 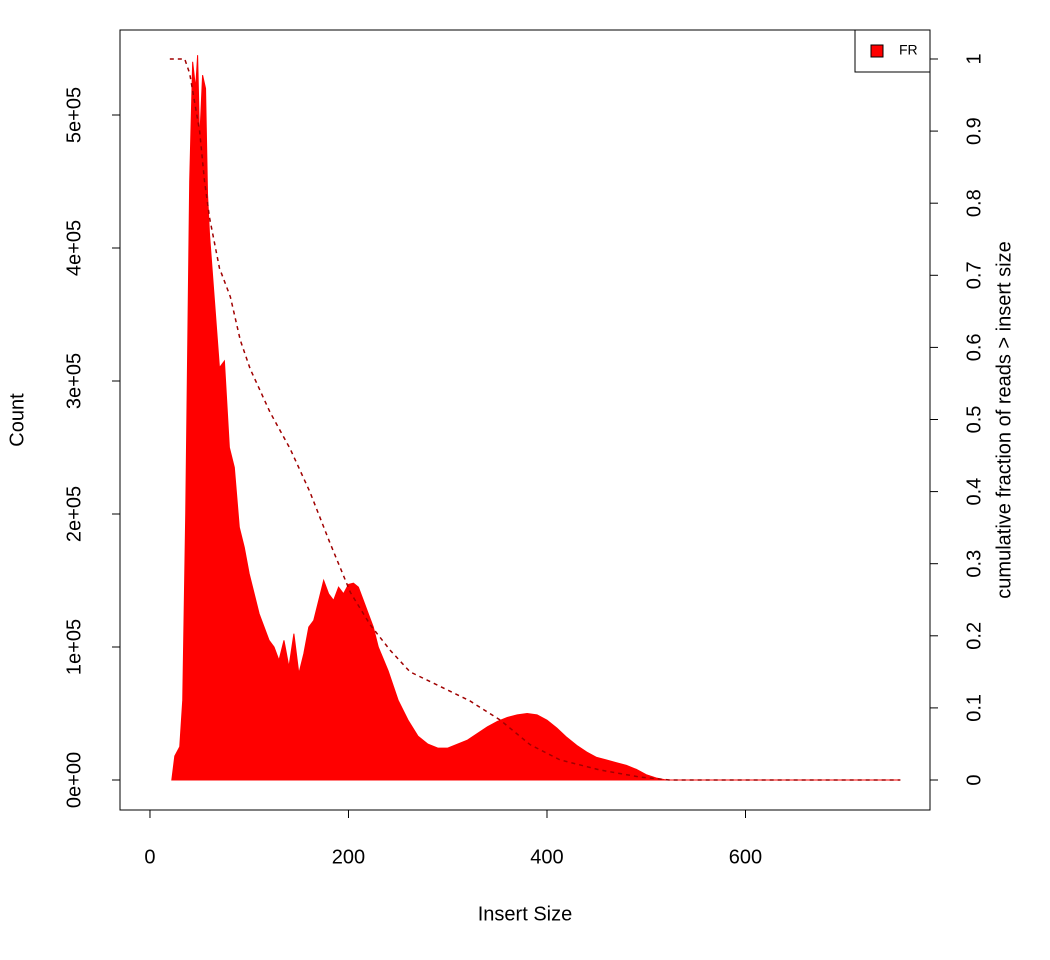 What do you see at coordinates (149, 857) in the screenshot?
I see `x-tick-label: 0` at bounding box center [149, 857].